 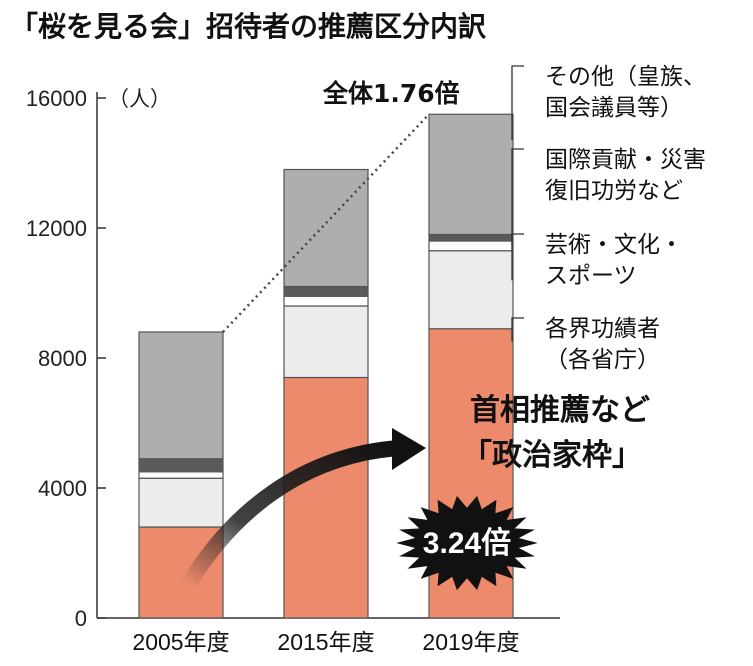 What do you see at coordinates (62, 488) in the screenshot?
I see `y-tick-label: 4000` at bounding box center [62, 488].